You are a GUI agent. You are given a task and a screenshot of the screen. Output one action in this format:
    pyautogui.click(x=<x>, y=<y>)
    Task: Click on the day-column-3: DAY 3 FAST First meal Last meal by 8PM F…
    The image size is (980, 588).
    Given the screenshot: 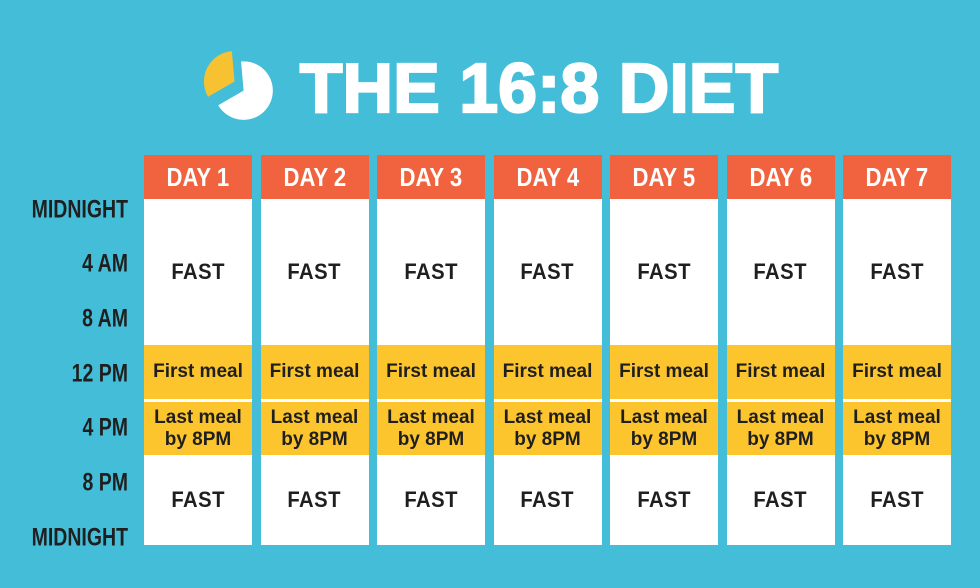 What is the action you would take?
    pyautogui.click(x=431, y=350)
    